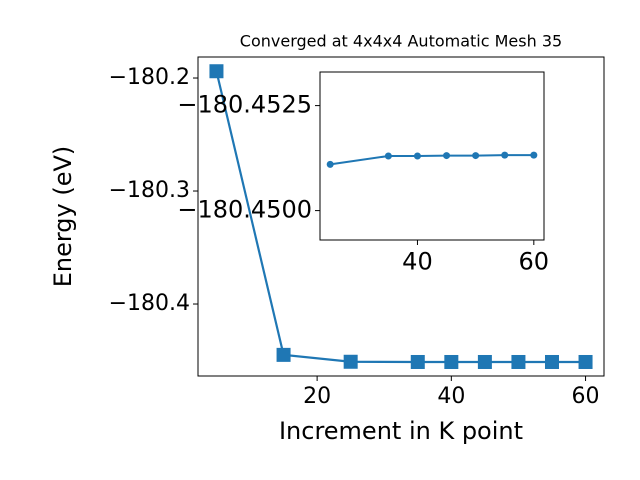 The image size is (640, 480). I want to click on y-tick-label: −180.4500, so click(244, 210).